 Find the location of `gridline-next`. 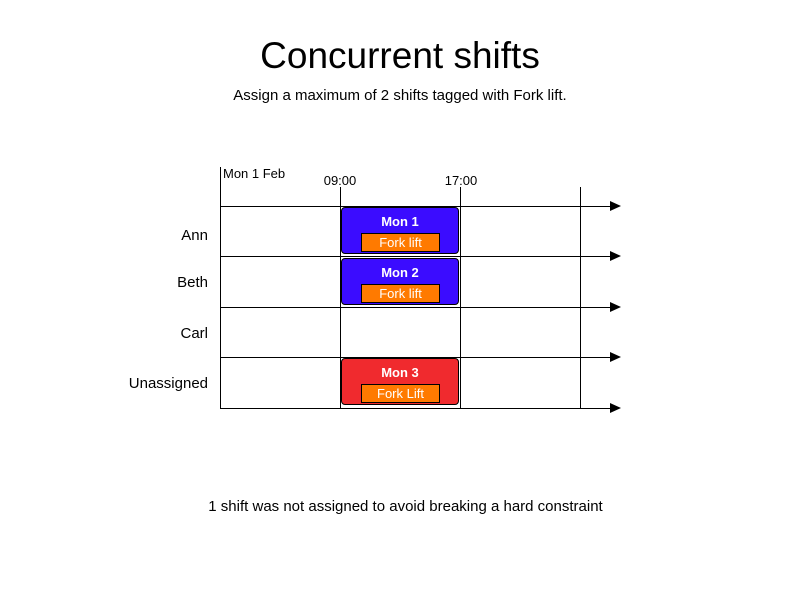

gridline-next is located at coordinates (580, 298).